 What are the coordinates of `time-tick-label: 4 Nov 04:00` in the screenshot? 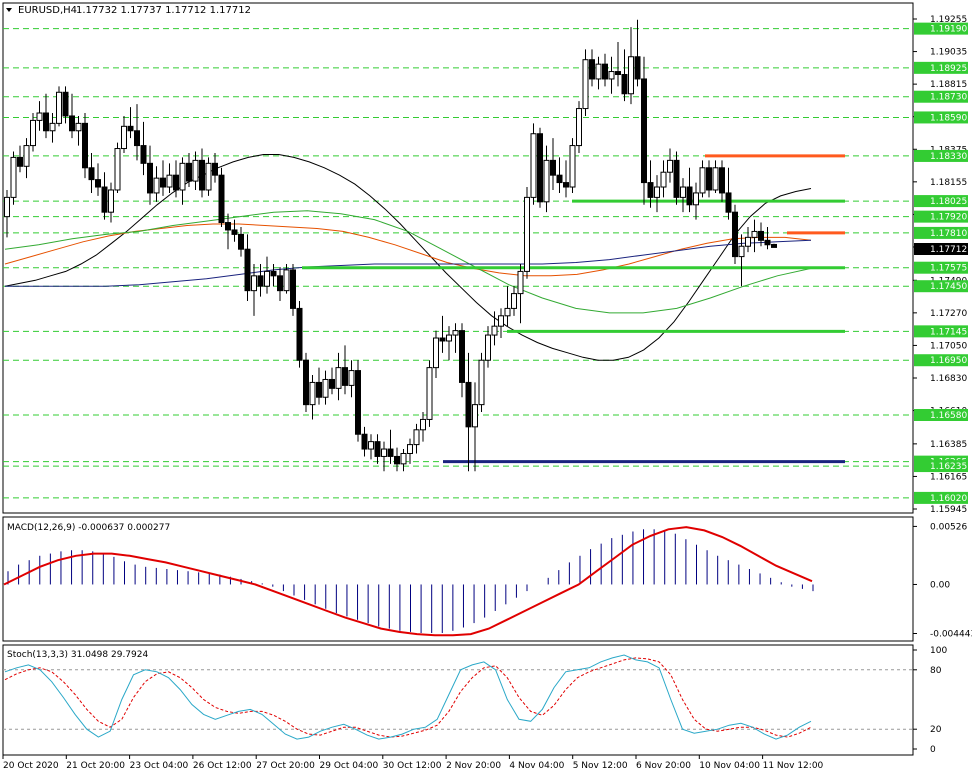 It's located at (536, 766).